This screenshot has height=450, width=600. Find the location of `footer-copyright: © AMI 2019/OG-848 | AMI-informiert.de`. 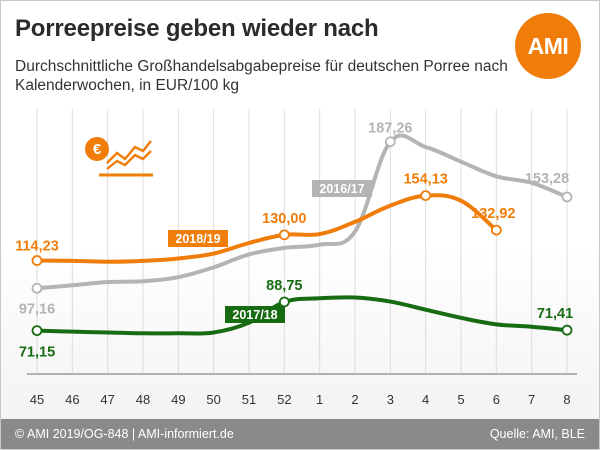

footer-copyright: © AMI 2019/OG-848 | AMI-informiert.de is located at coordinates (124, 434).